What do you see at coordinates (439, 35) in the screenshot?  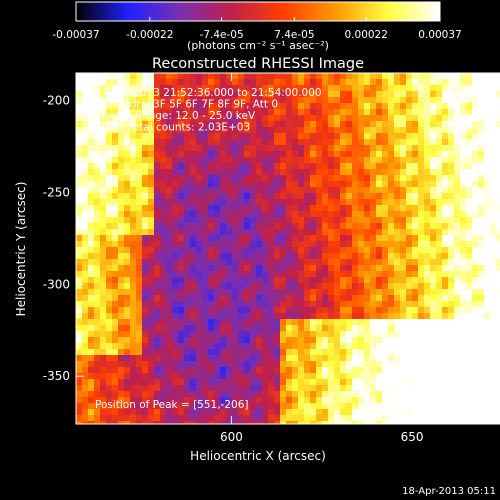 I see `colorbar-tick-label: 0.00037` at bounding box center [439, 35].